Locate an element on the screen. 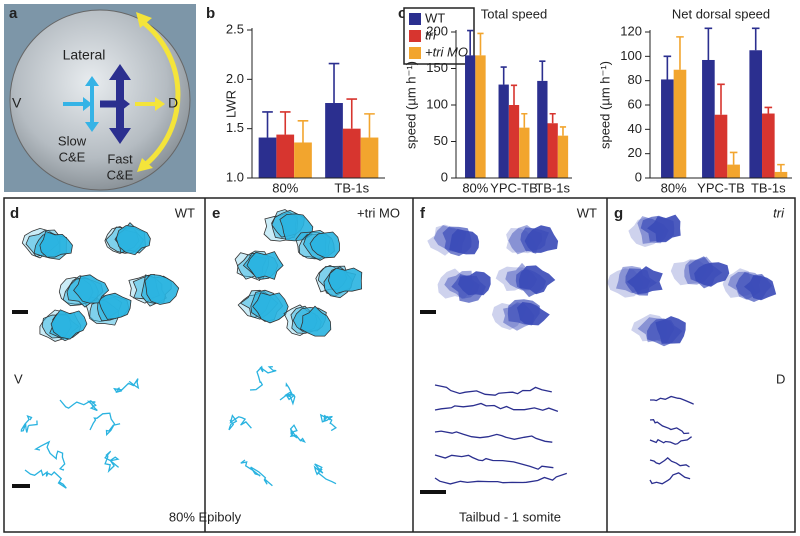 This screenshot has width=800, height=536. chart-title: Net dorsal speed is located at coordinates (721, 13).